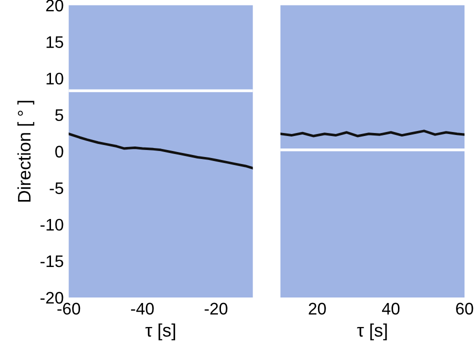 This screenshot has width=474, height=350. Describe the element at coordinates (55, 42) in the screenshot. I see `y-tick-label: 15` at that location.